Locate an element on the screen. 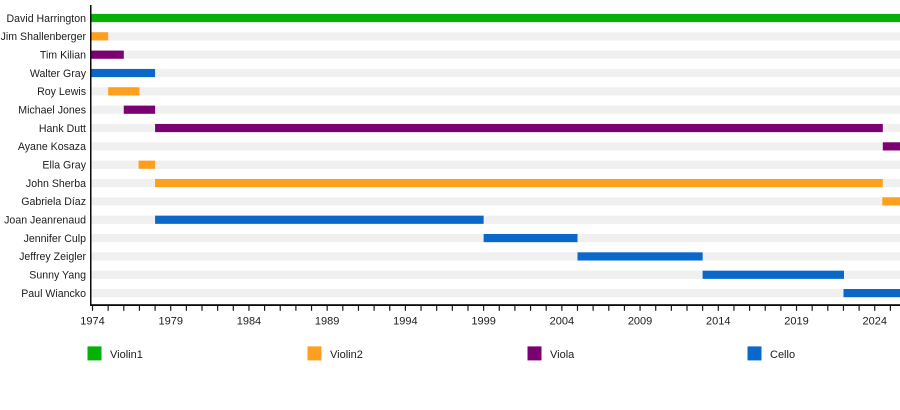  svg-text: 2019 is located at coordinates (796, 322).